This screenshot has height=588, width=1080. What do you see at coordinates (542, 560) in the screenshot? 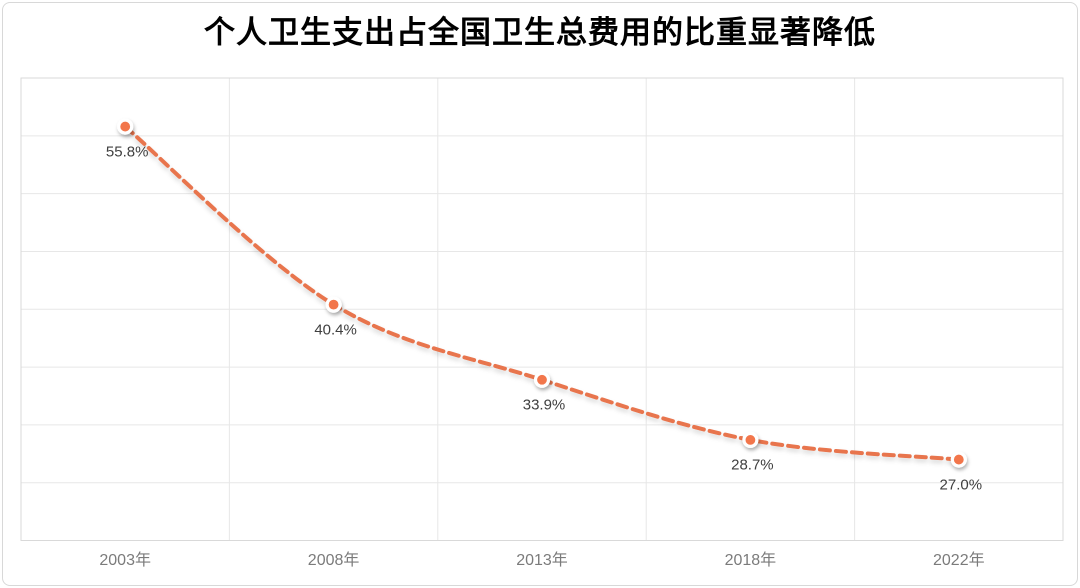
I see `x-tick-label: 2013年` at bounding box center [542, 560].